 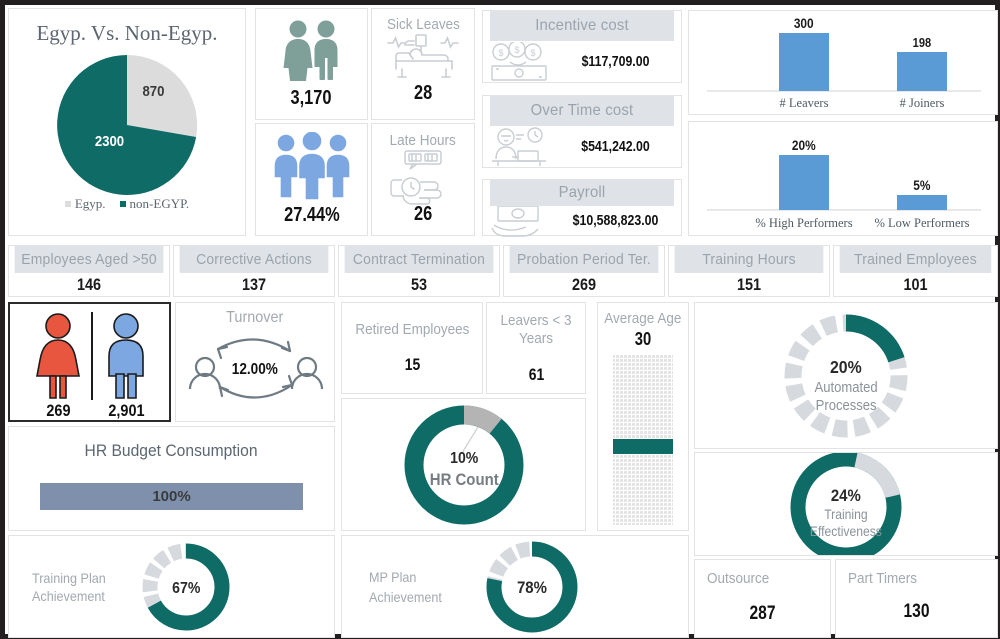 I want to click on headcount-value: 3,170, so click(x=311, y=97).